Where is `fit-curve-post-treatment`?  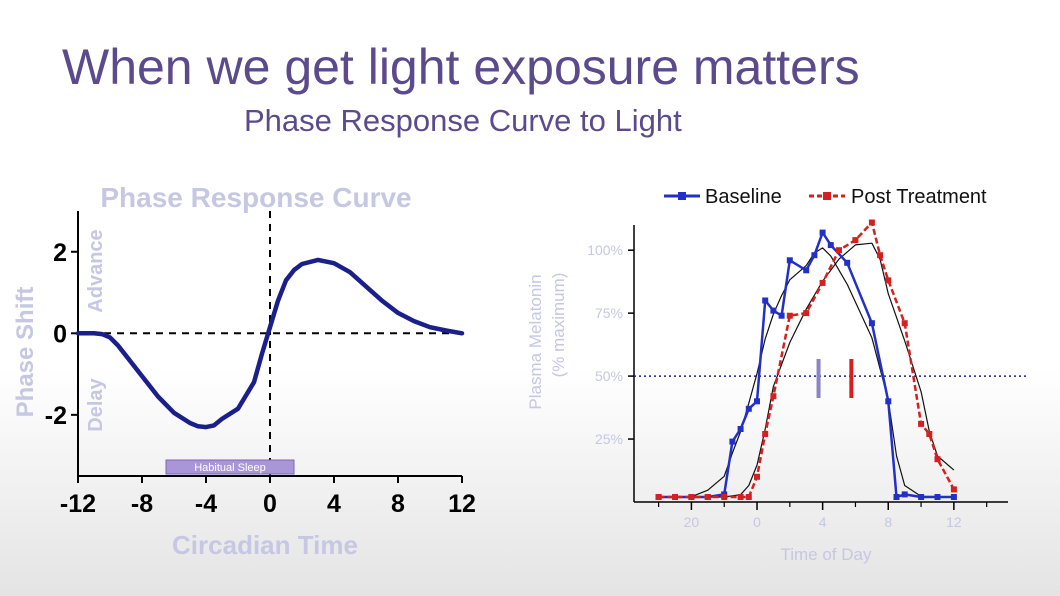
fit-curve-post-treatment is located at coordinates (806, 370).